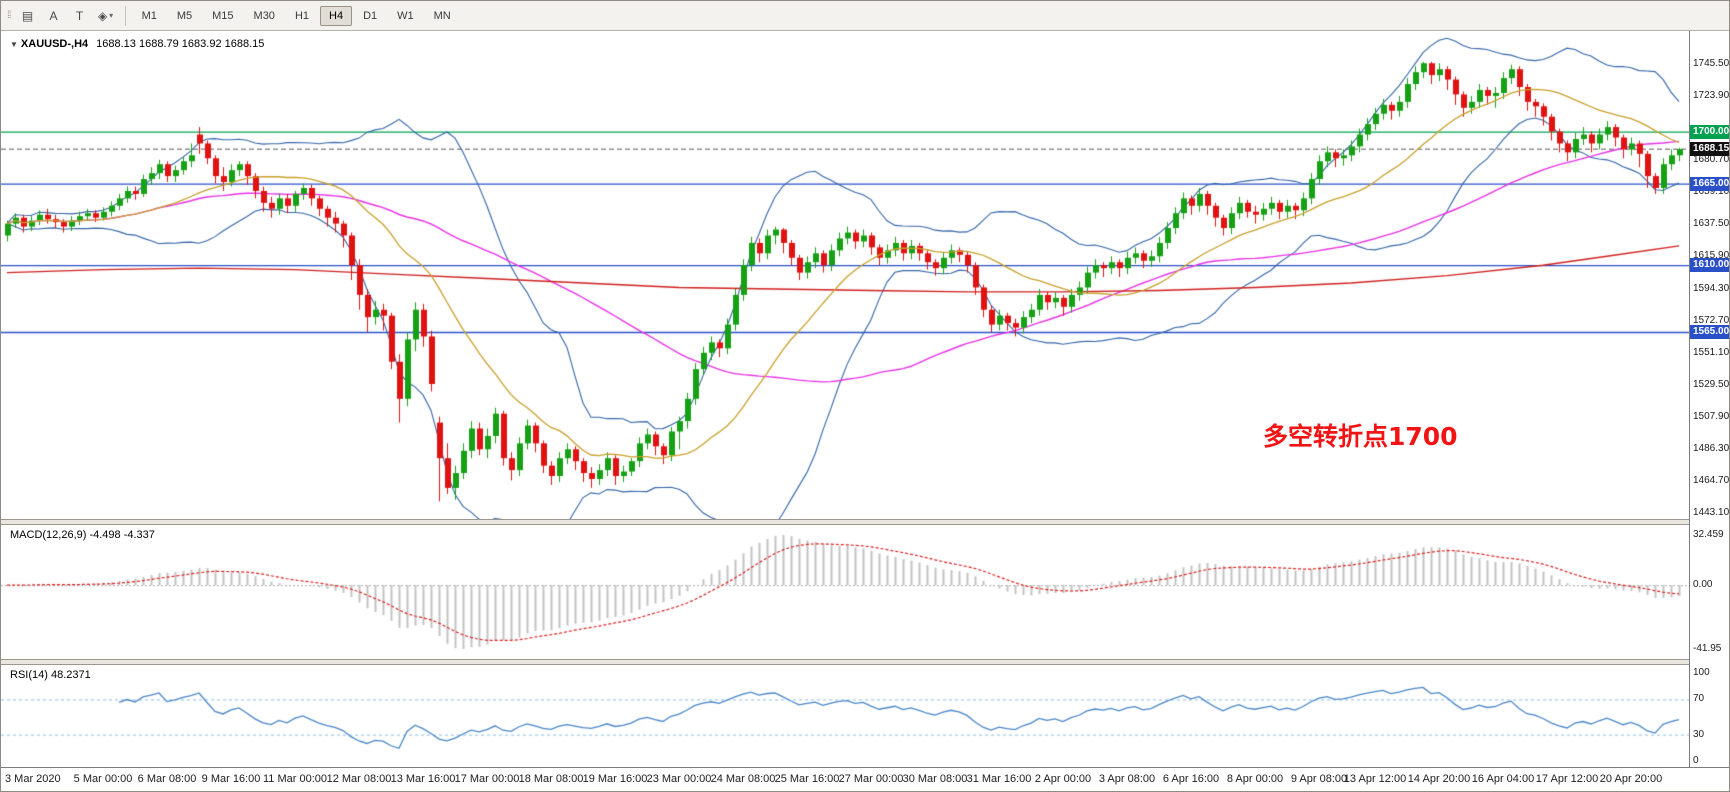  I want to click on time-axis-label: 14 Apr 20:00, so click(1439, 779).